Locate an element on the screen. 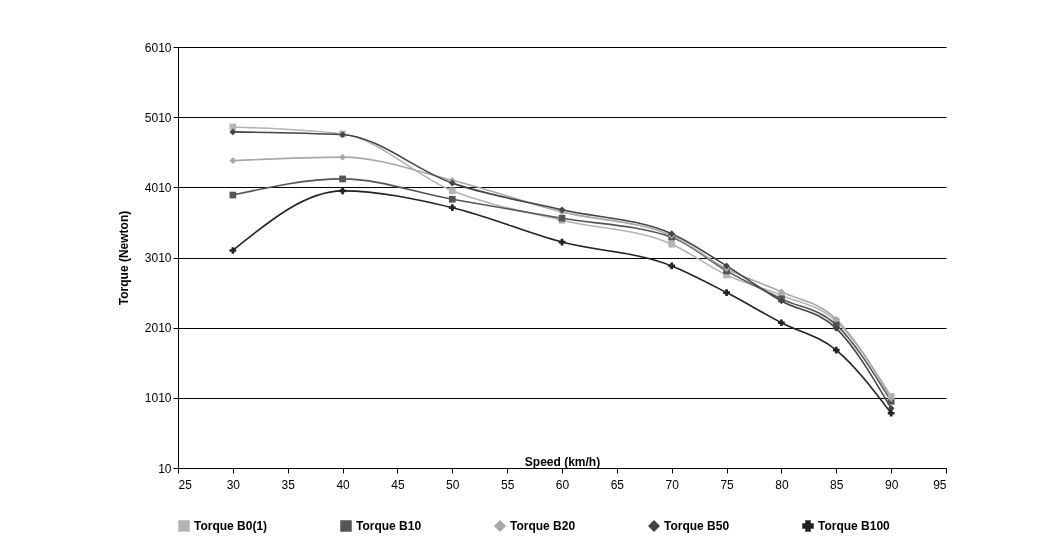  x-tick-label: 75 is located at coordinates (727, 484).